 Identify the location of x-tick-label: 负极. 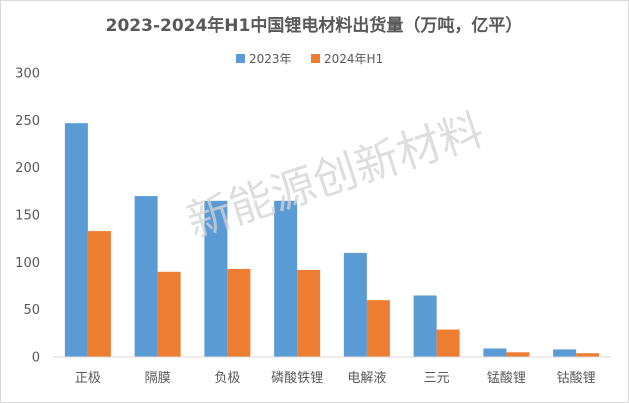
(227, 378).